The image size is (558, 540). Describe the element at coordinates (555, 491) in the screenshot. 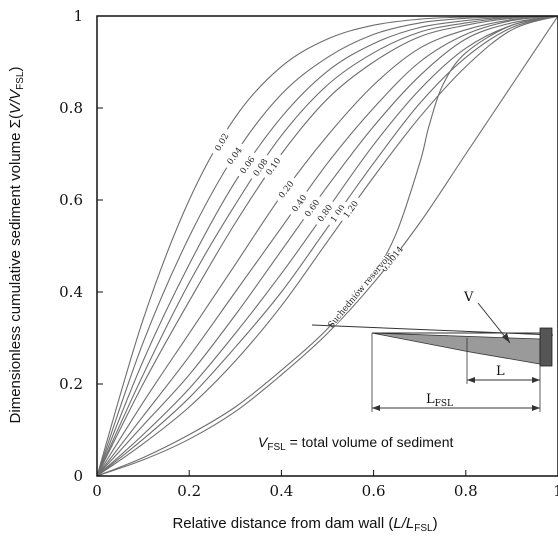

I see `x-tick-label: 1` at that location.